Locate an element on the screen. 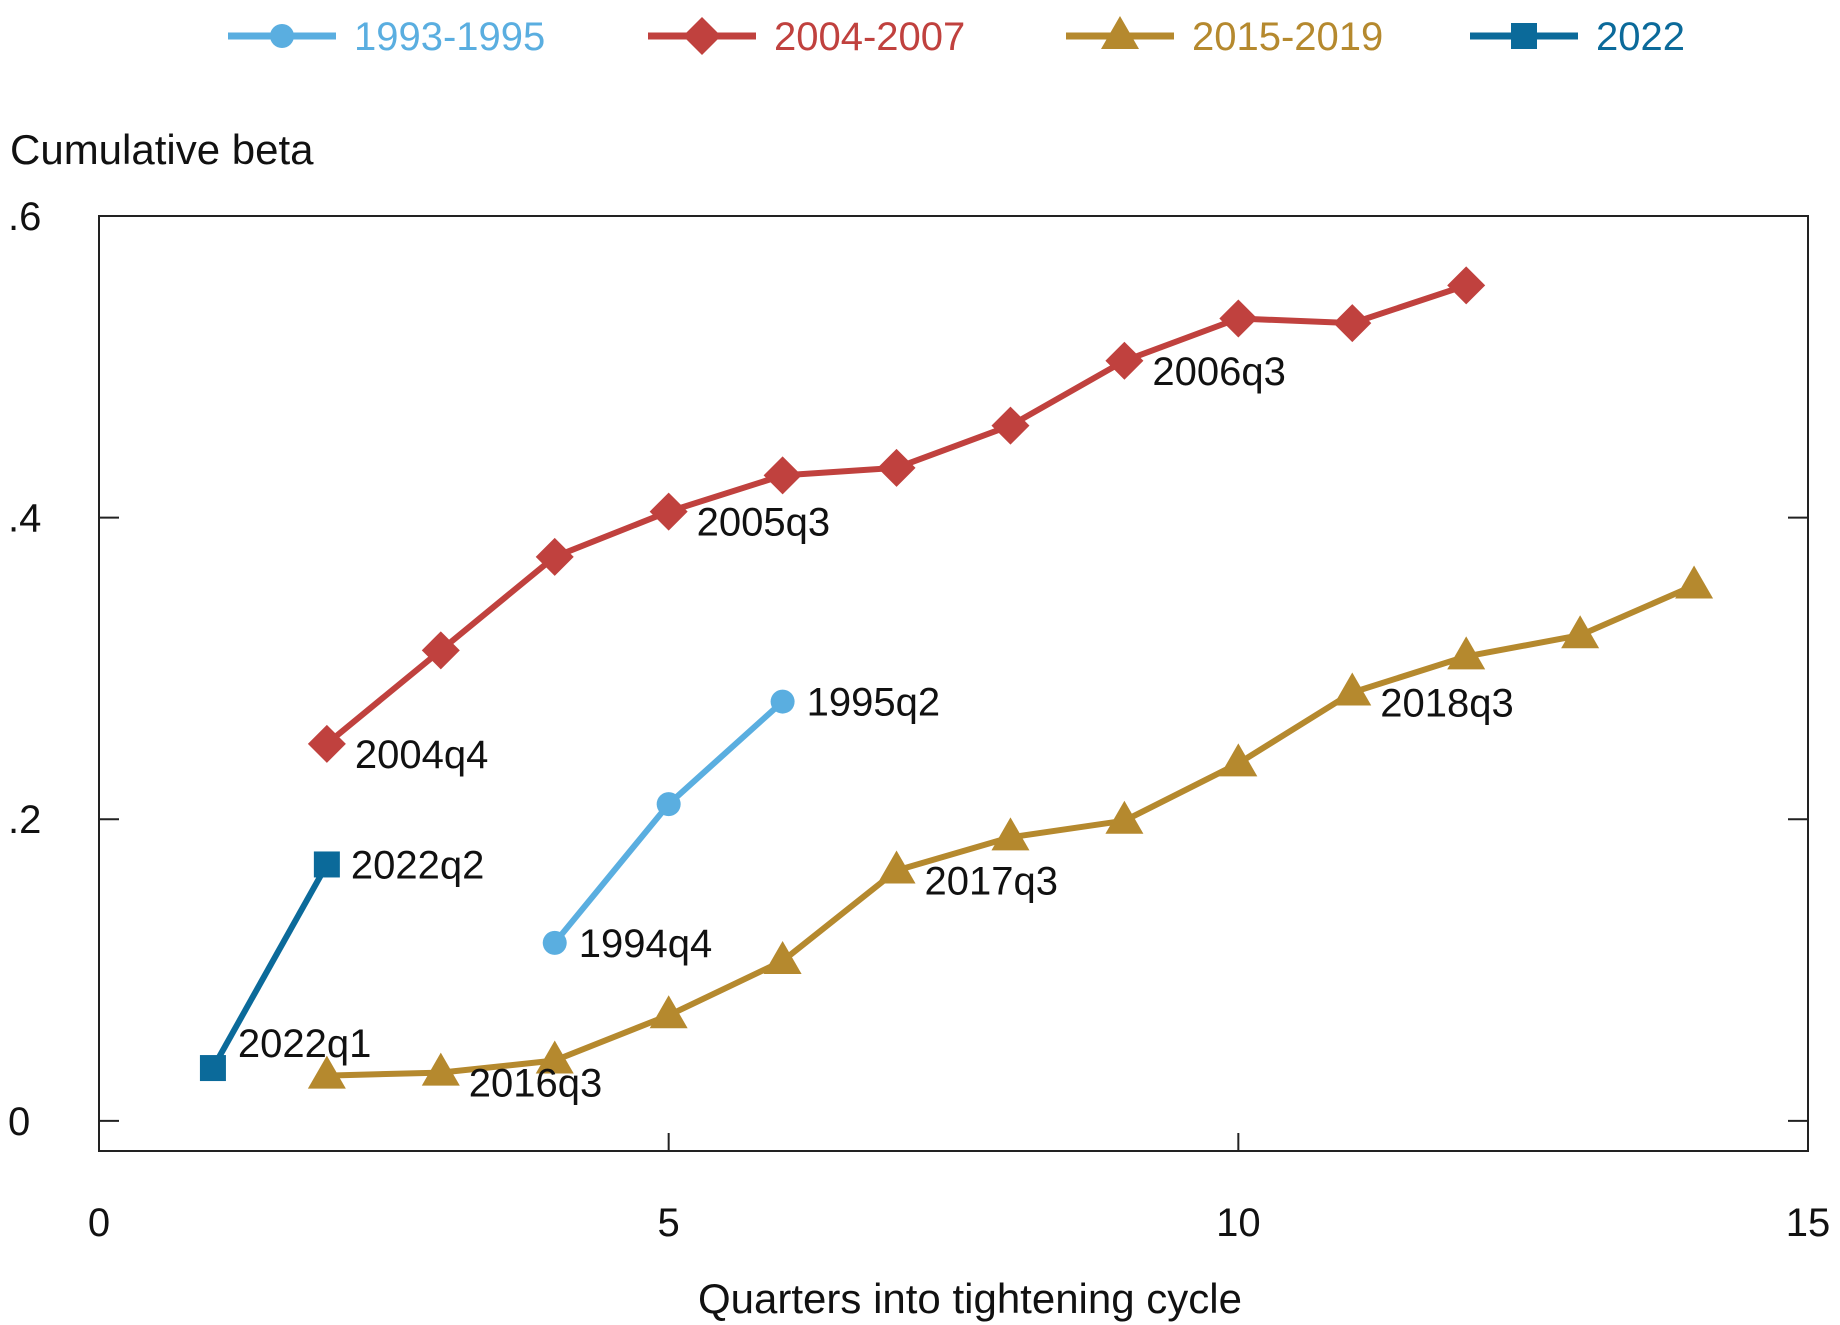 This screenshot has height=1325, width=1840. point-label: 2005q3 is located at coordinates (763, 523).